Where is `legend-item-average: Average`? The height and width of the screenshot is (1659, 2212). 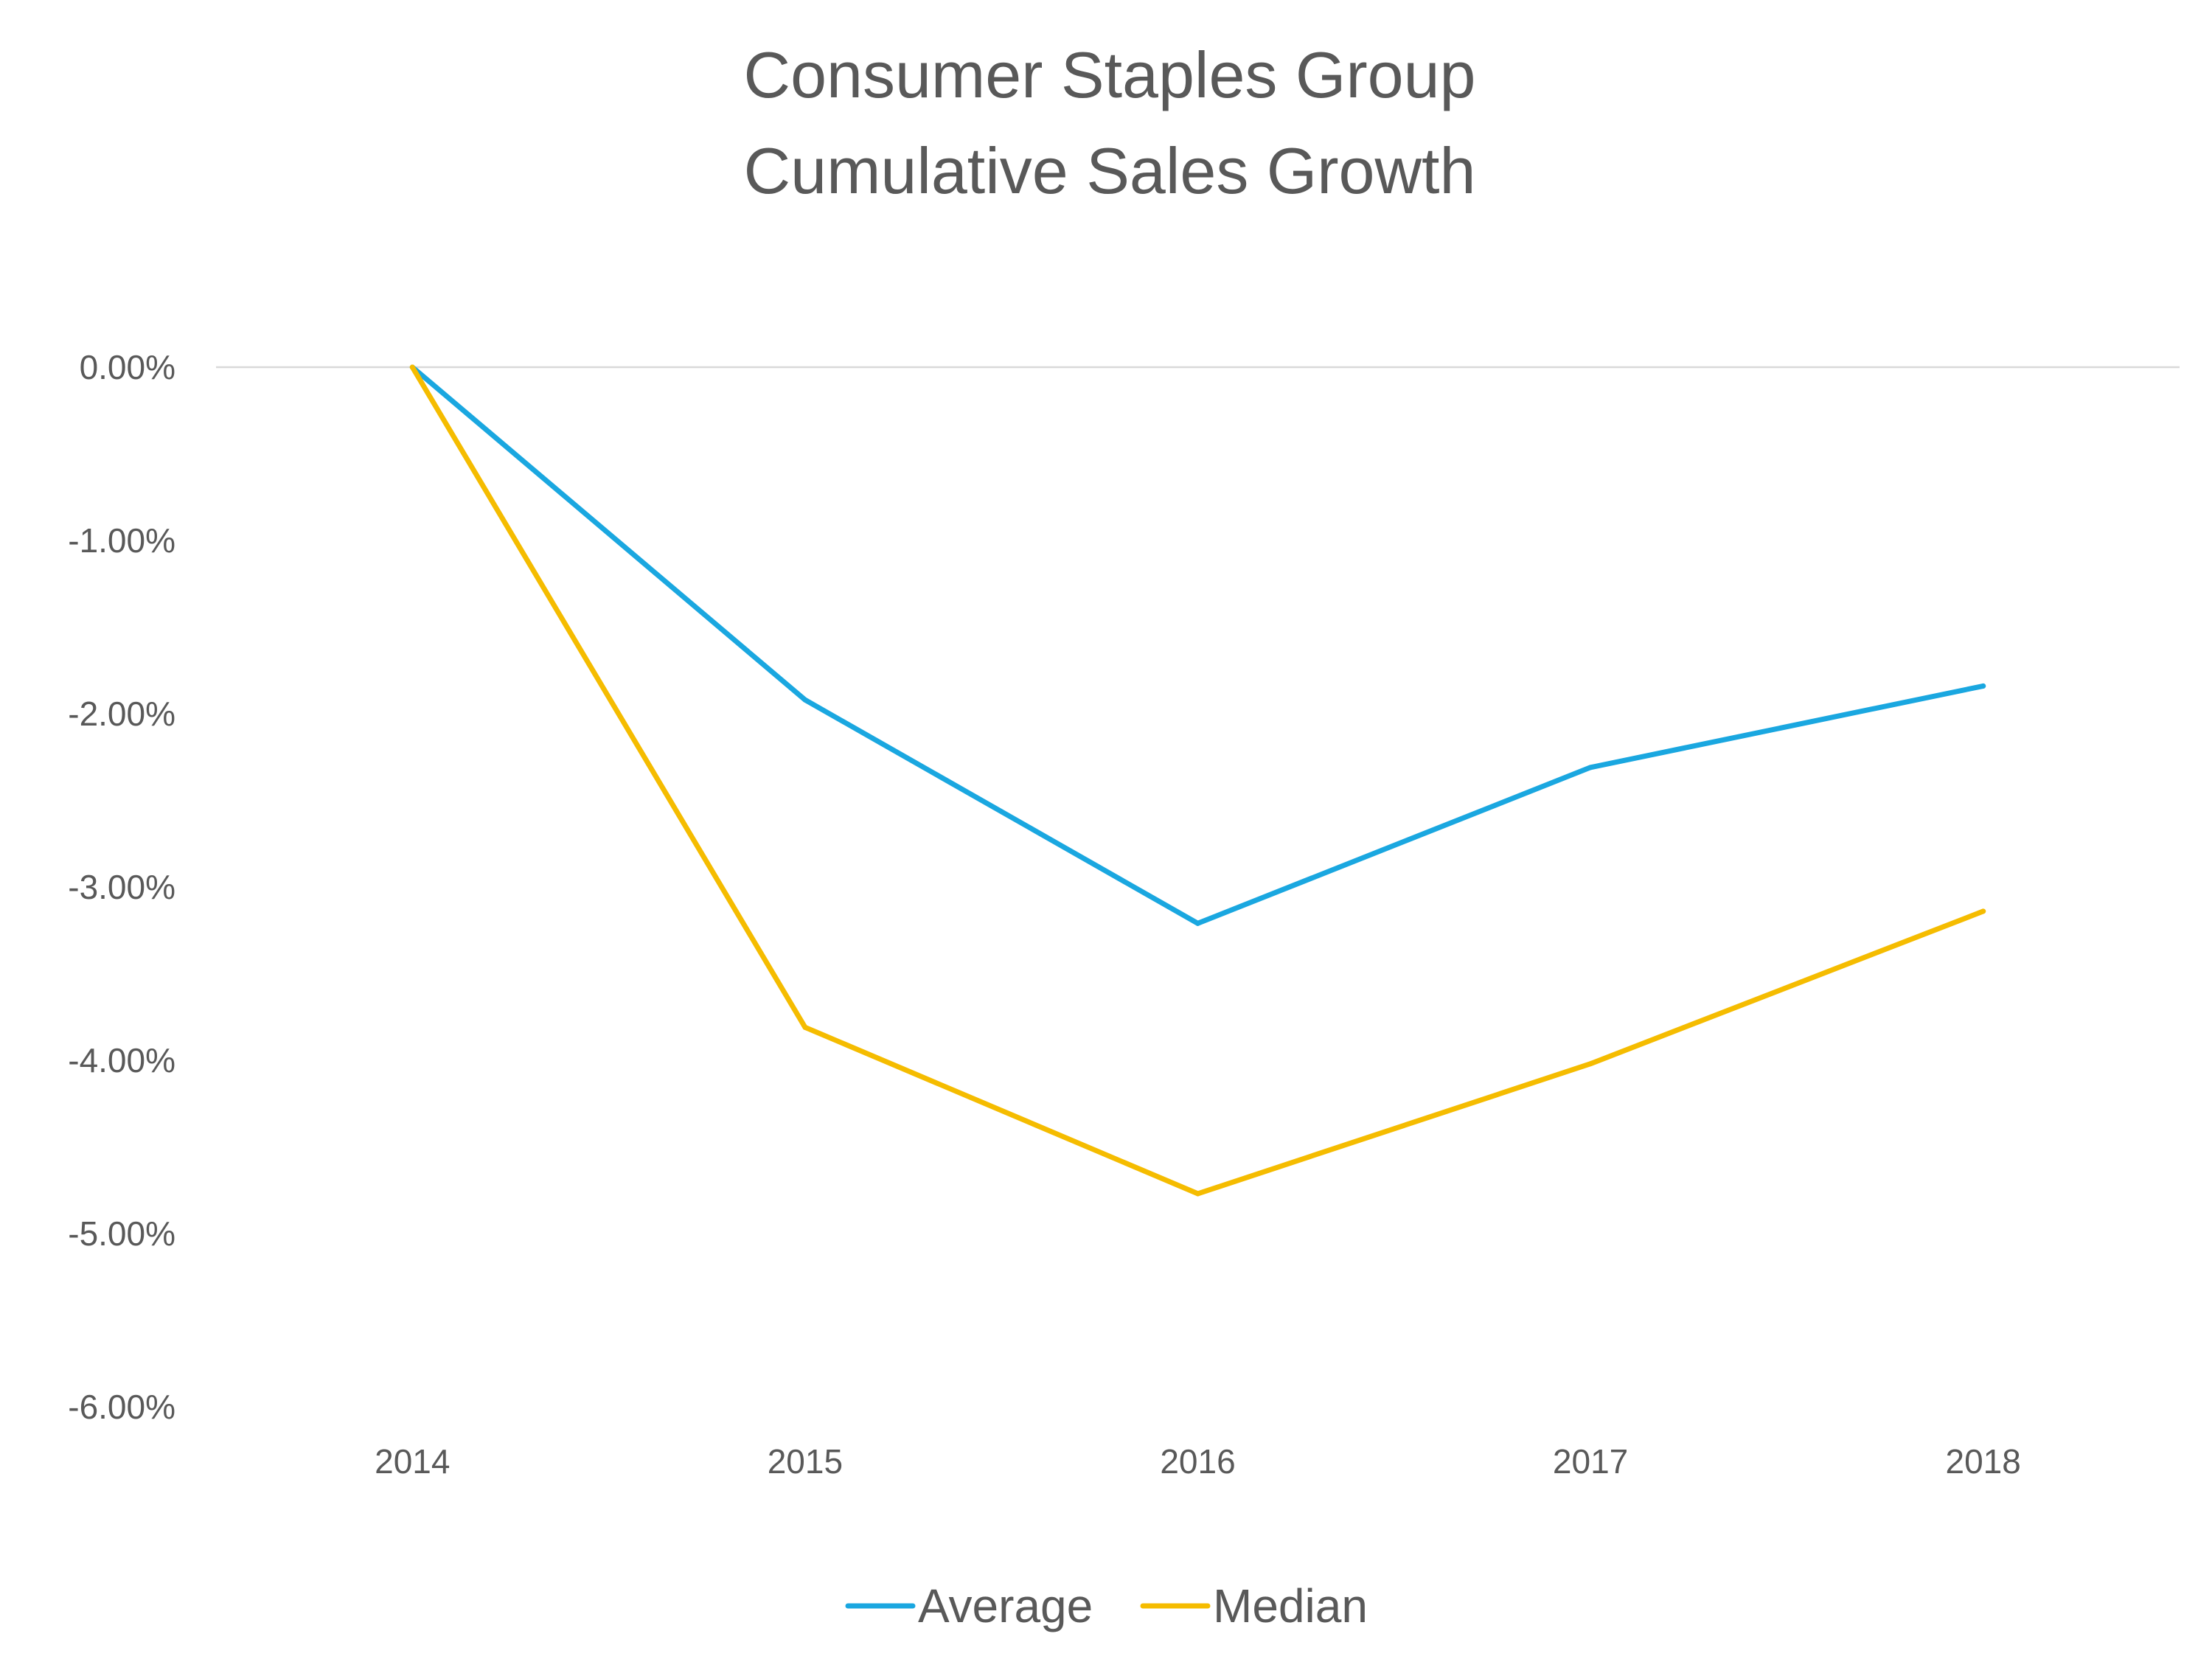
legend-item-average: Average is located at coordinates (969, 1605).